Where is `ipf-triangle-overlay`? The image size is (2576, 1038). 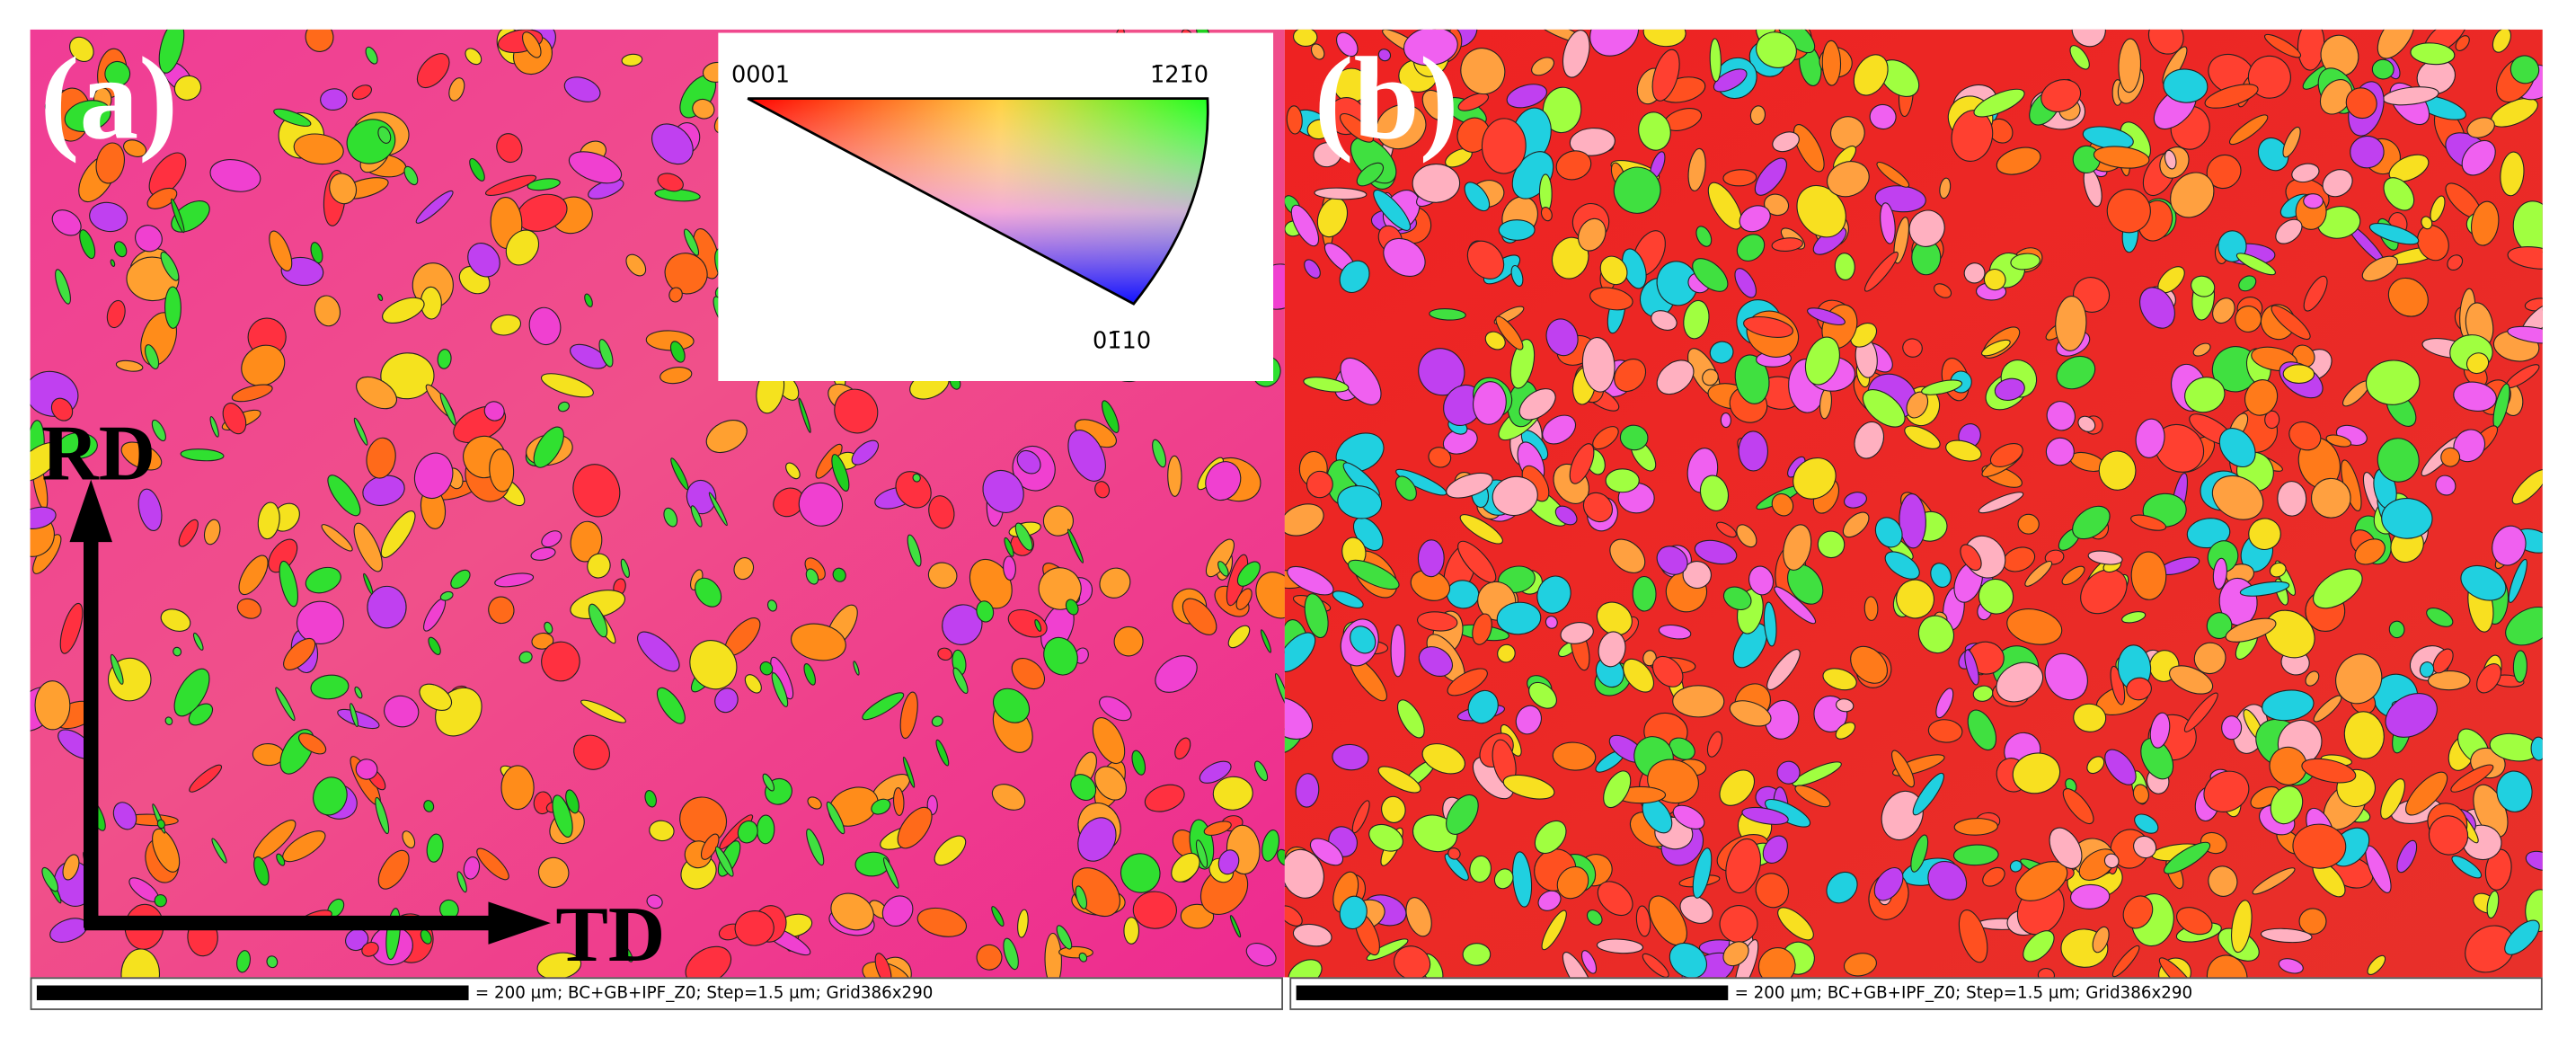
ipf-triangle-overlay is located at coordinates (978, 201).